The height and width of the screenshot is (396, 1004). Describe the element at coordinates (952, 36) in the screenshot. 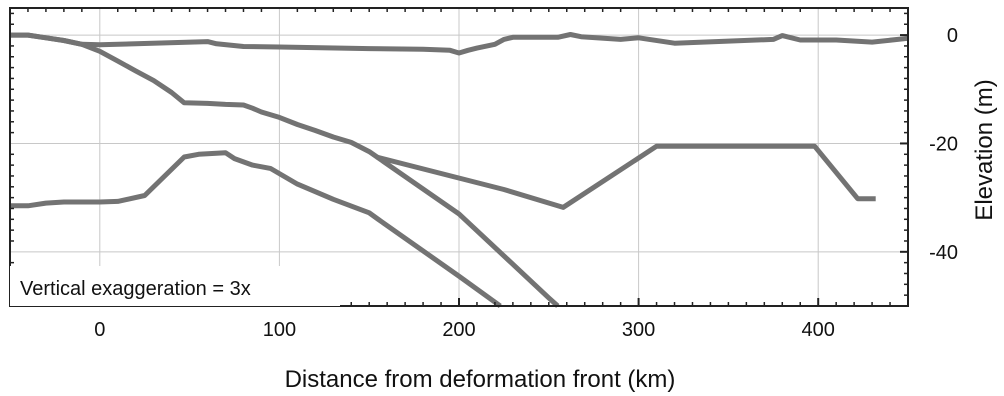

I see `y-tick-label: 0` at that location.